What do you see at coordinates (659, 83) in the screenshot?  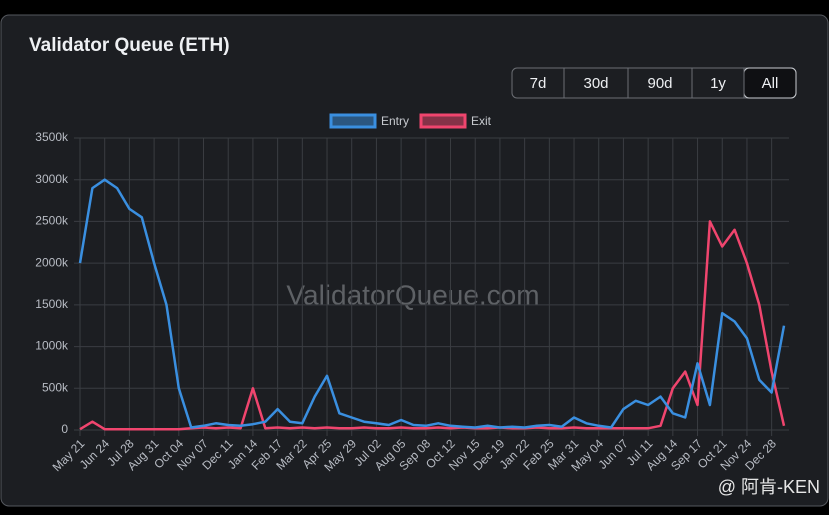 I see `range-button-label: 90d` at bounding box center [659, 83].